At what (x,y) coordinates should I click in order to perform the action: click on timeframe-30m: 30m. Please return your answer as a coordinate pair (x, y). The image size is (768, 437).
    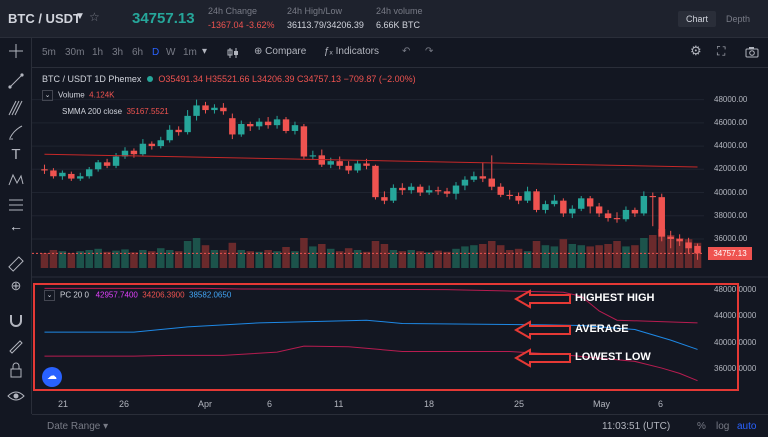
    Looking at the image, I should click on (75, 52).